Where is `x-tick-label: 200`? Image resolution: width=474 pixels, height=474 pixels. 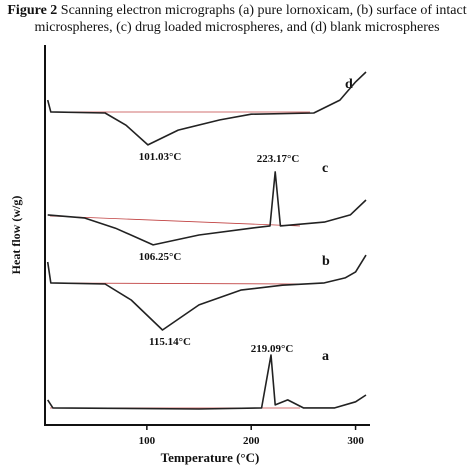 x-tick-label: 200 is located at coordinates (251, 441).